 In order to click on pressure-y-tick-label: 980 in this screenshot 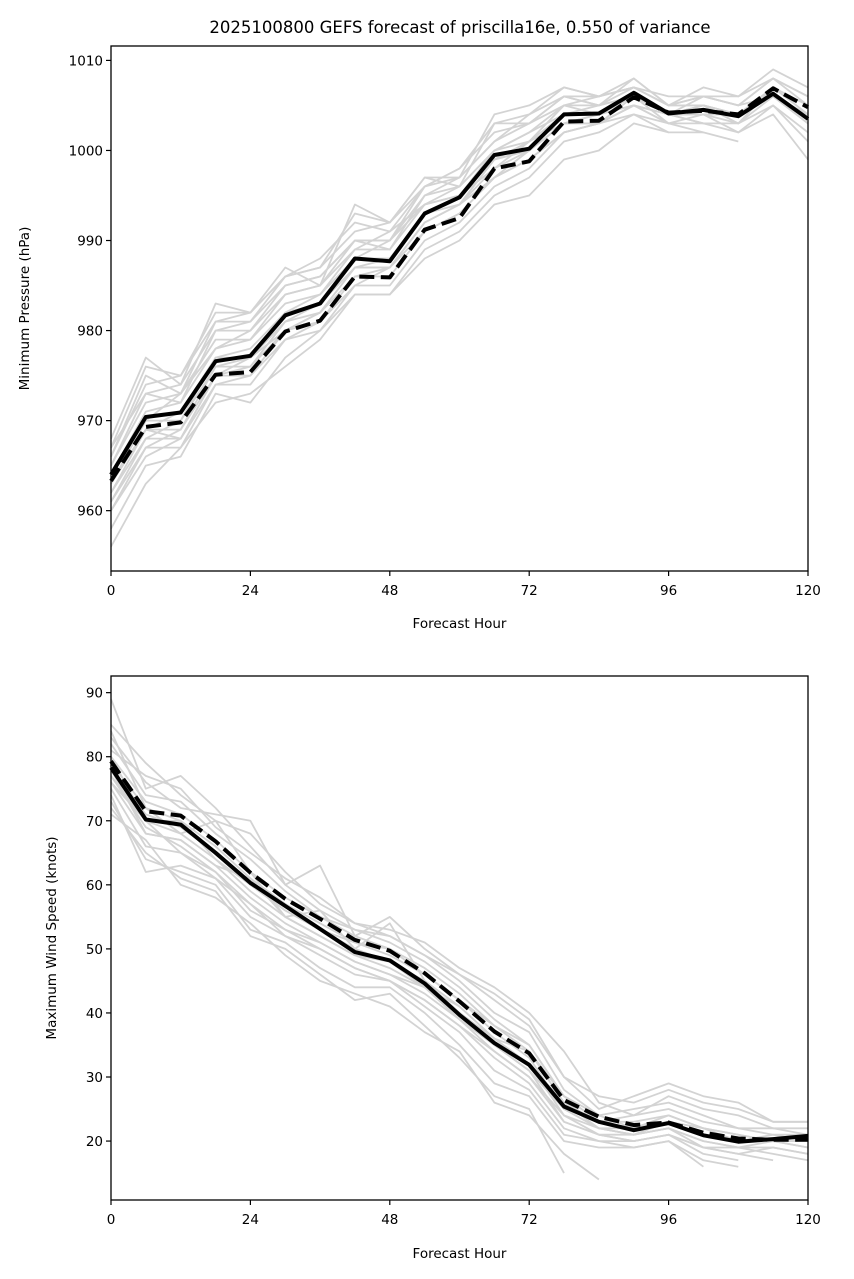, I will do `click(90, 332)`.